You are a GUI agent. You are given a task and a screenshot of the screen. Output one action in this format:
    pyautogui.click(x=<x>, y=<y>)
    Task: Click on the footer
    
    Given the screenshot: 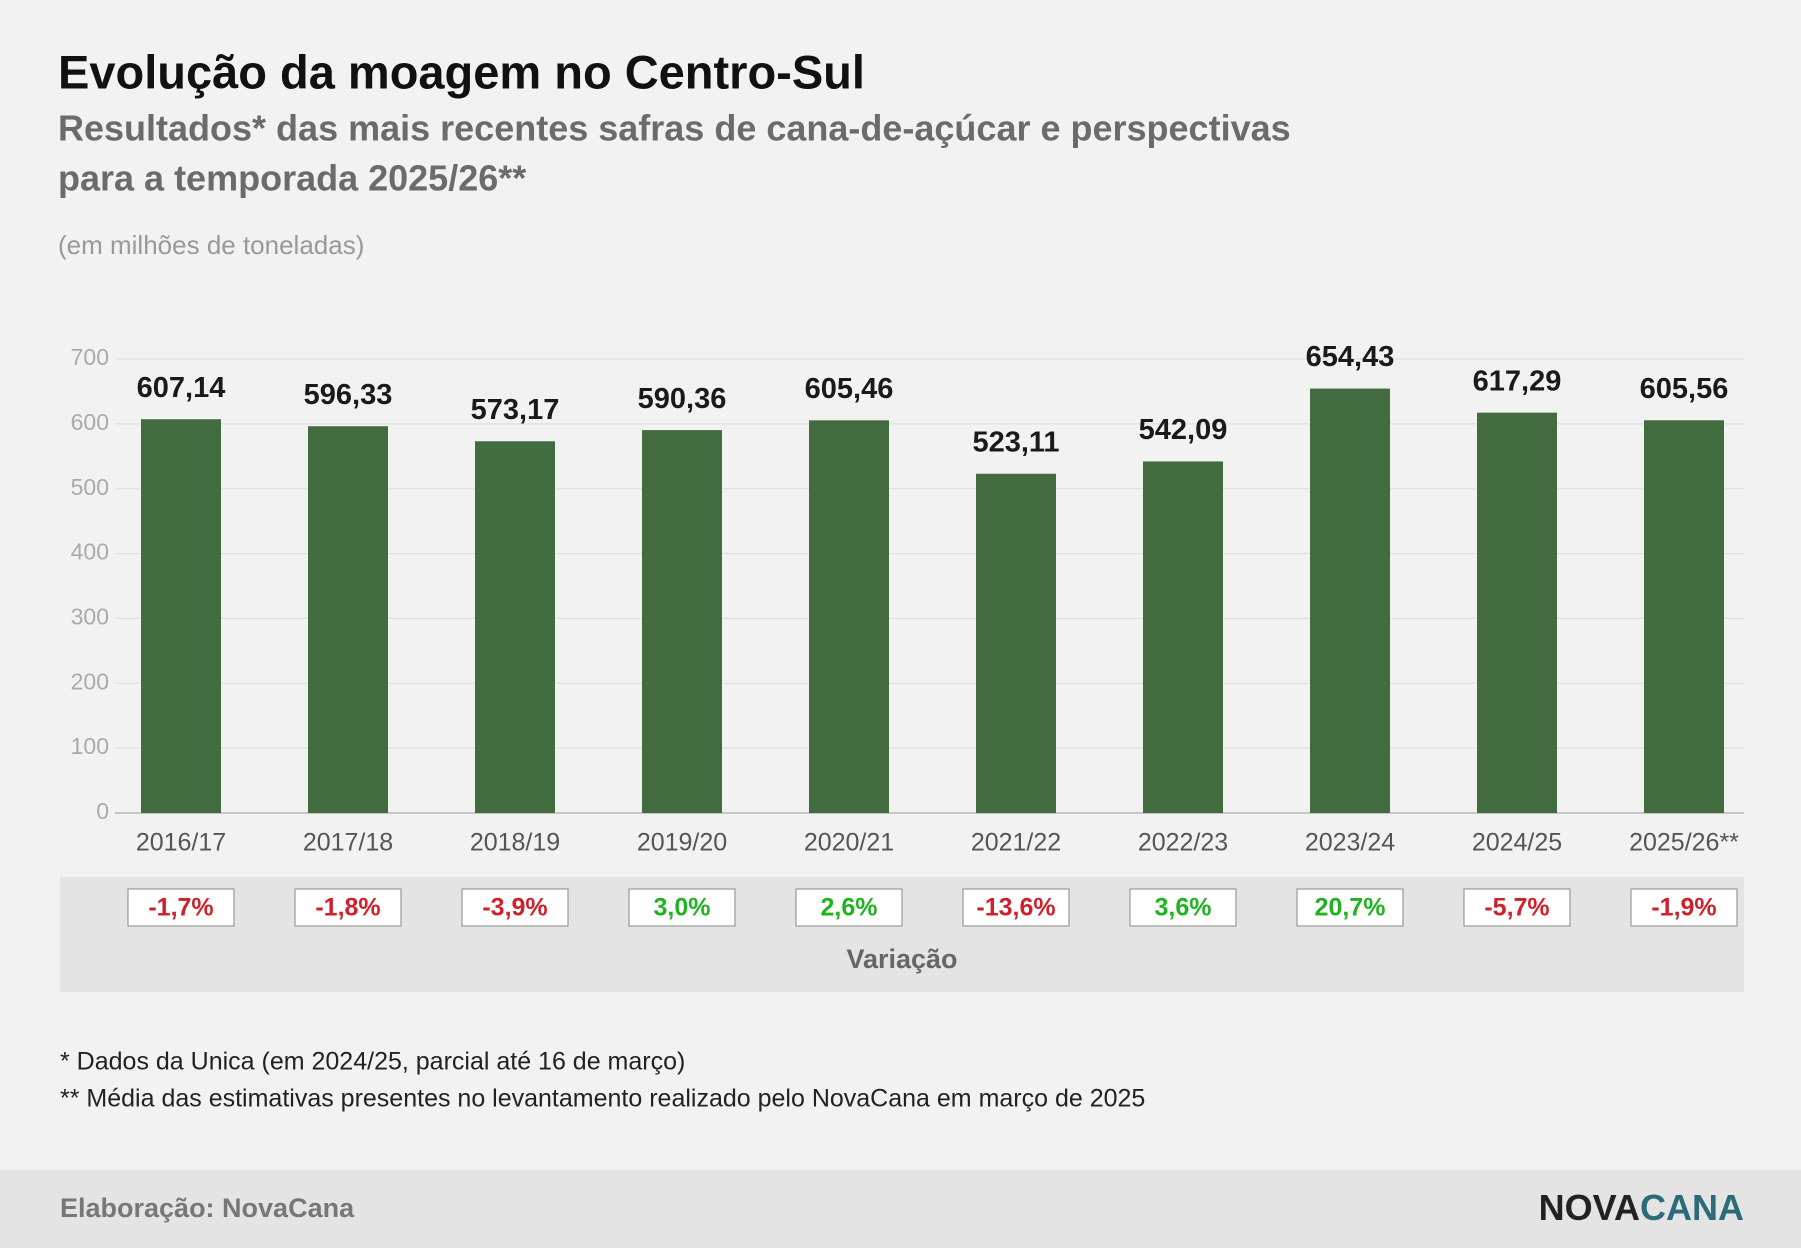 What is the action you would take?
    pyautogui.click(x=900, y=1209)
    